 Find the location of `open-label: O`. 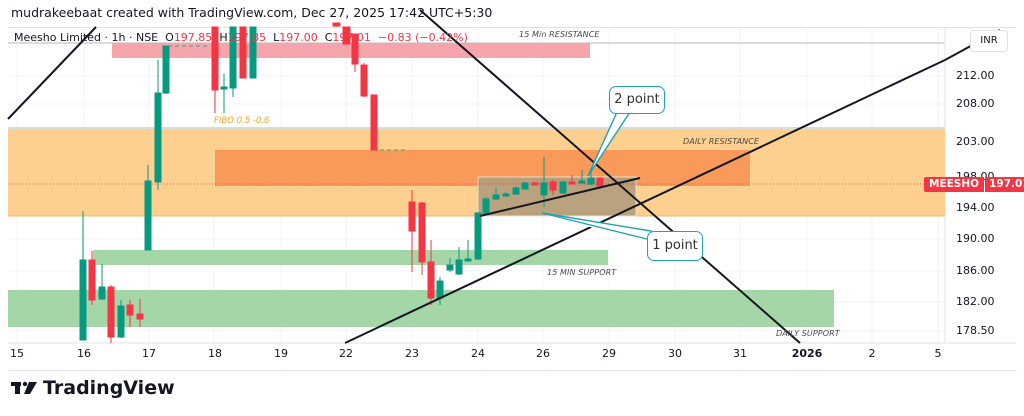

open-label: O is located at coordinates (169, 37).